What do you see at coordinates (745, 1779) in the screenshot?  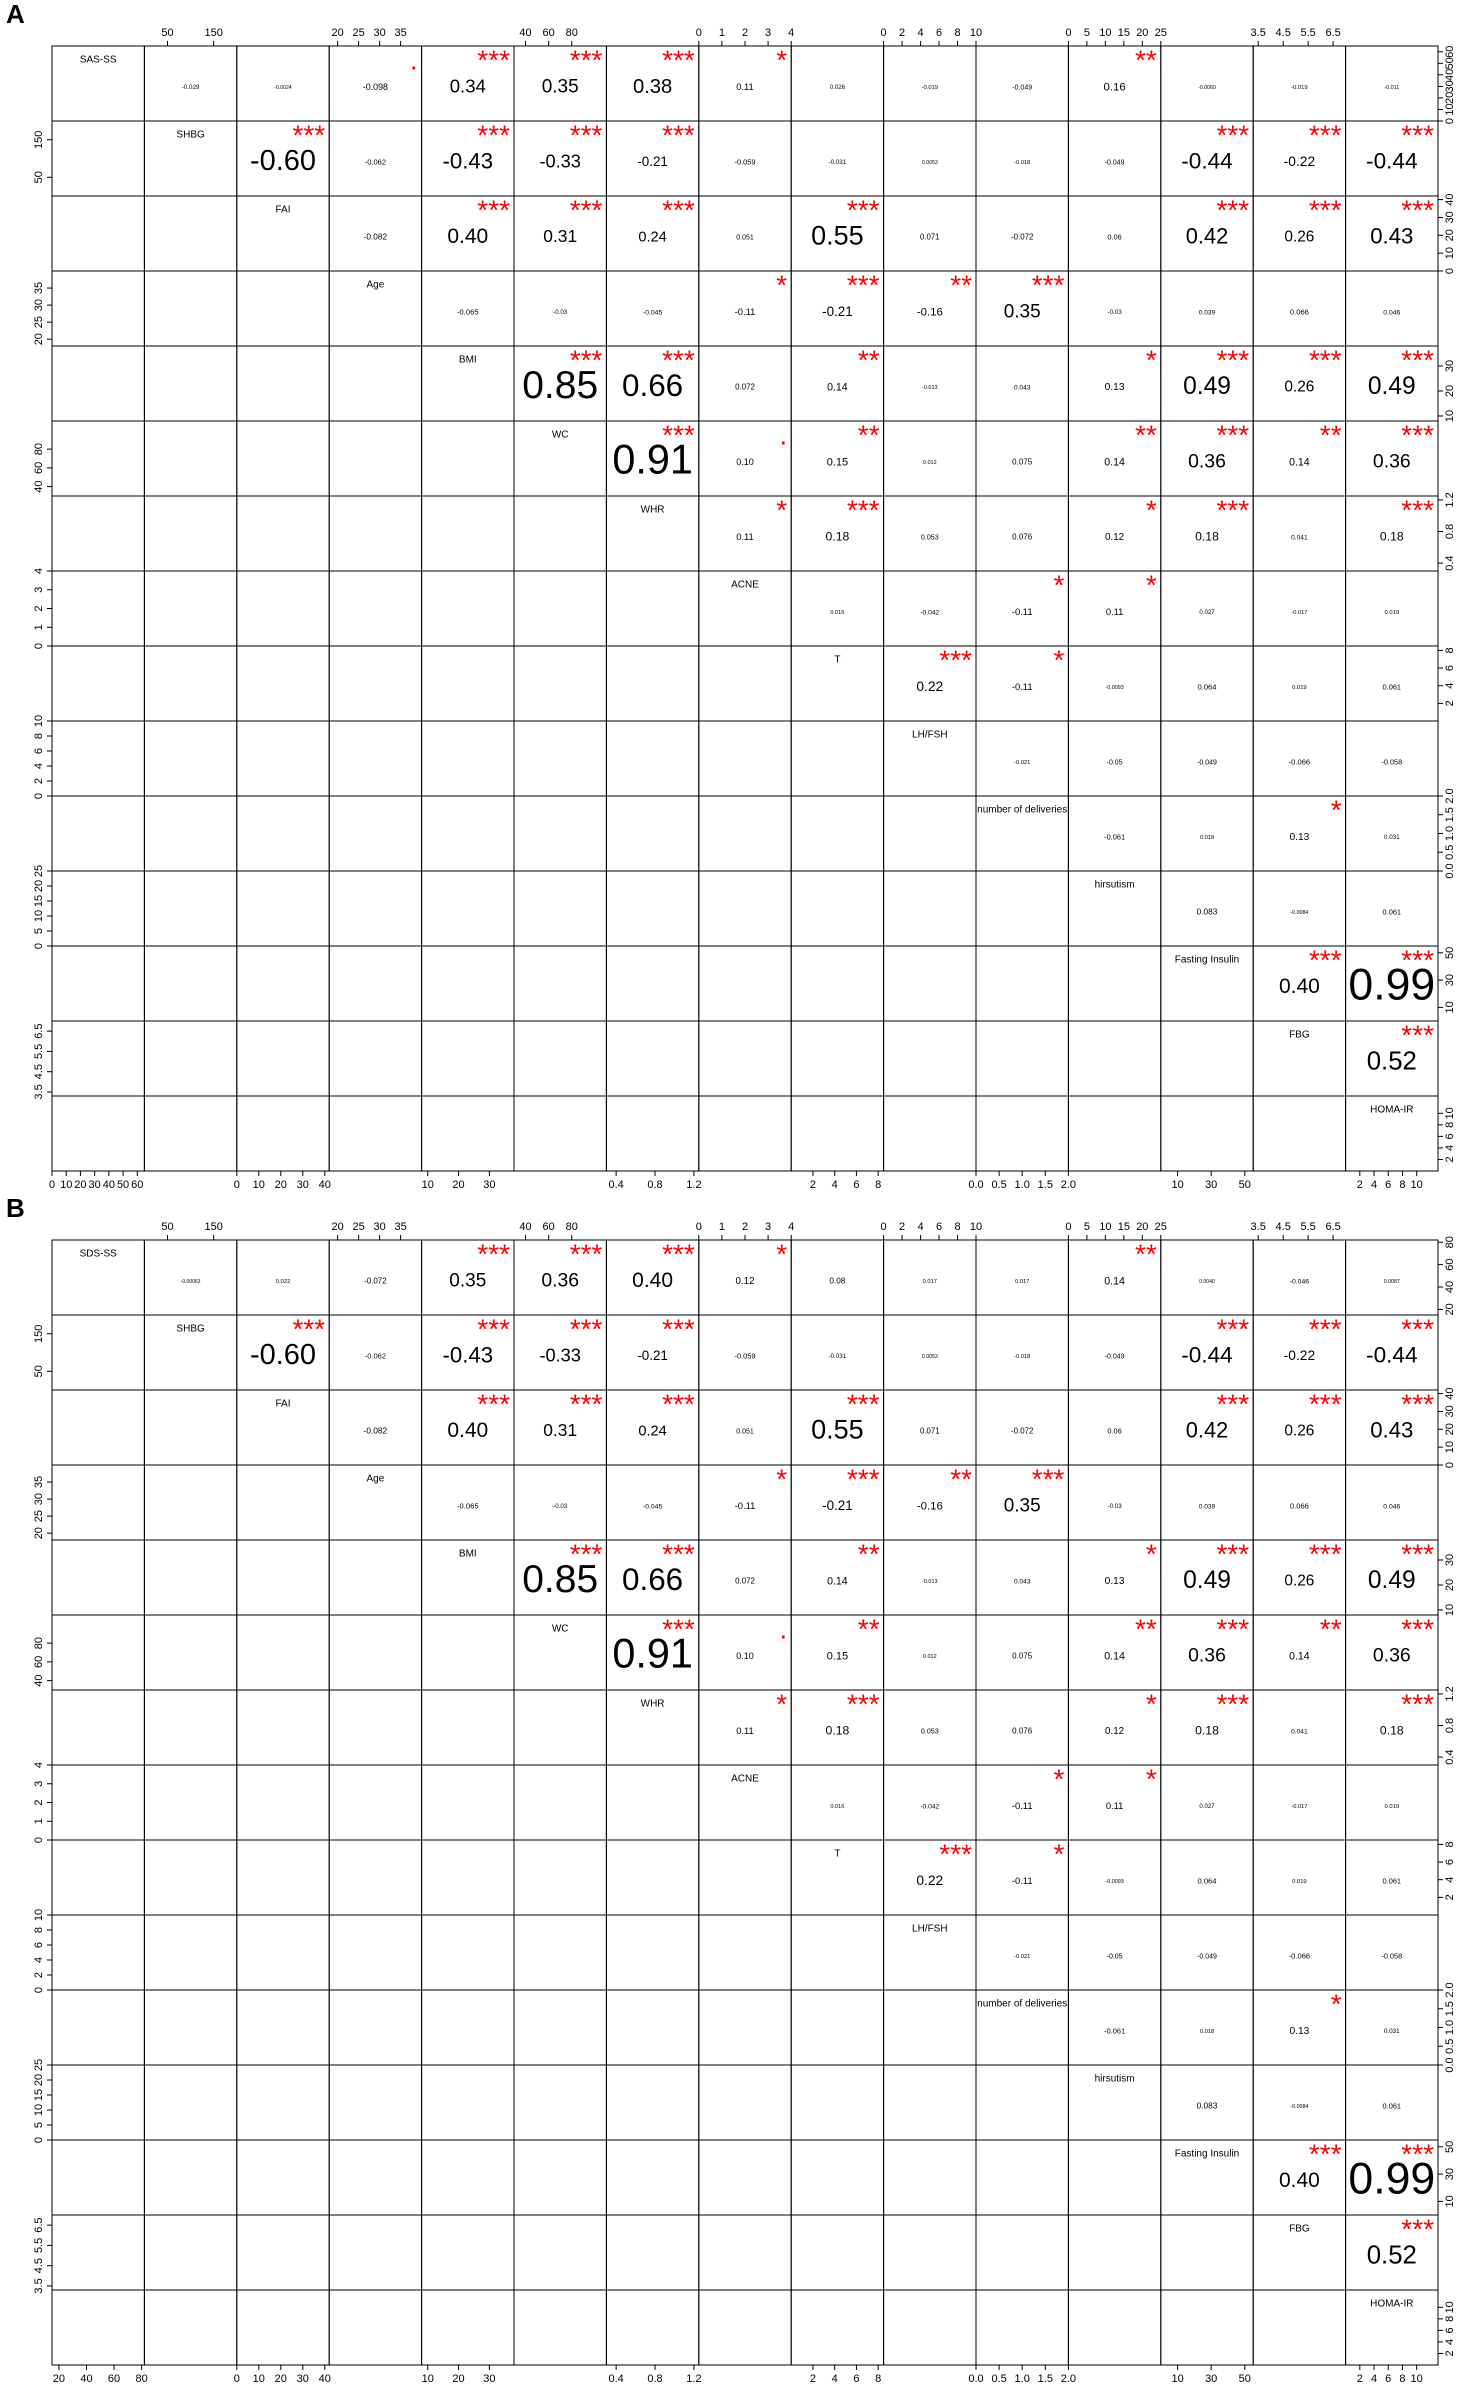 I see `variable-label: ACNE` at bounding box center [745, 1779].